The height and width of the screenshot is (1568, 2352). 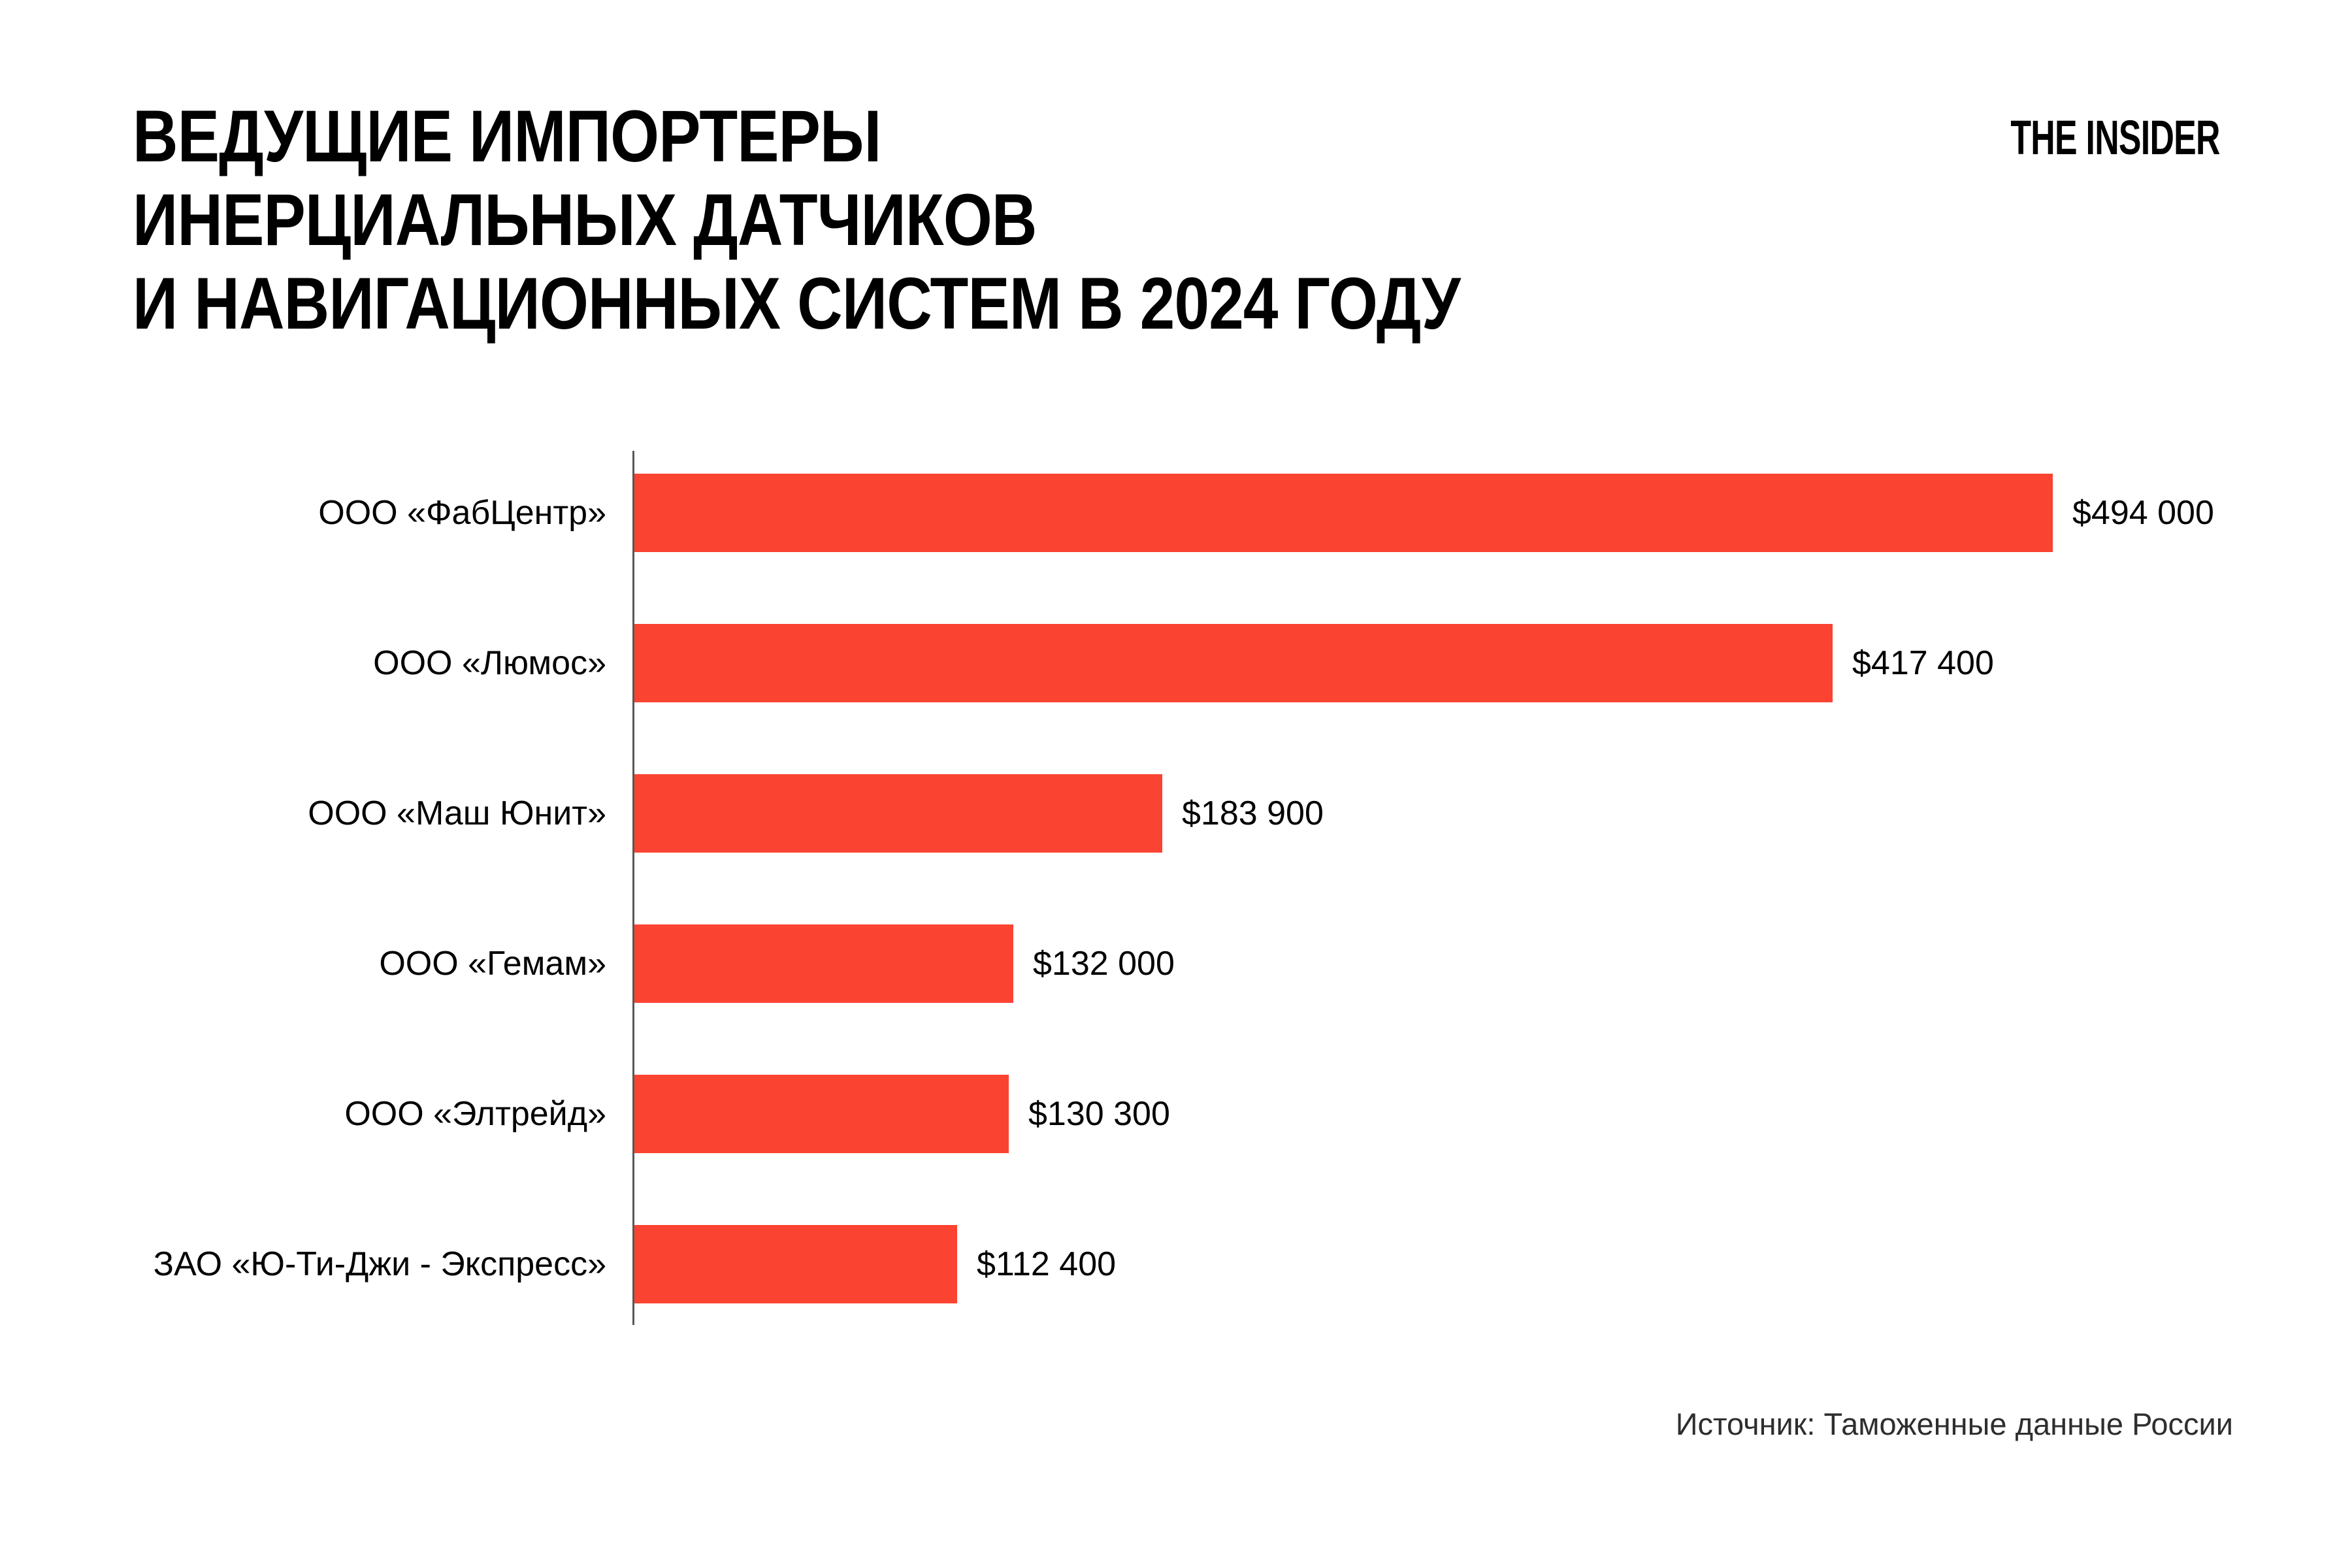 I want to click on value-label: $494 000, so click(x=2143, y=513).